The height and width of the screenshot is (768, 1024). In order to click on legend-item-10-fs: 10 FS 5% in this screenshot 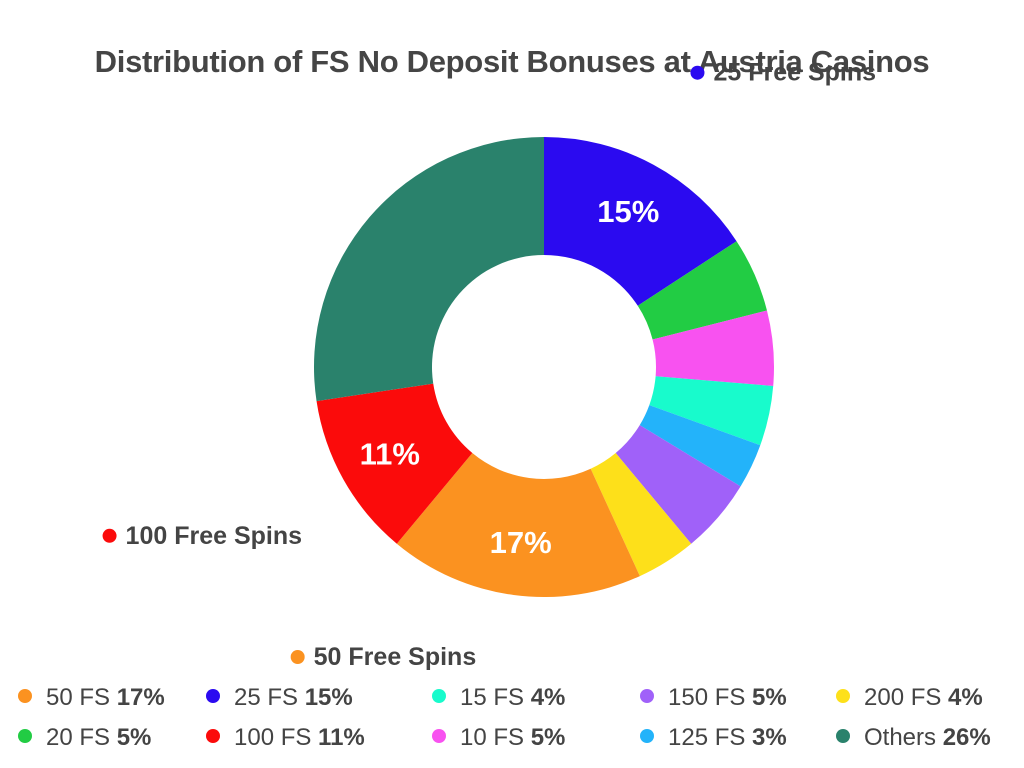, I will do `click(498, 738)`.